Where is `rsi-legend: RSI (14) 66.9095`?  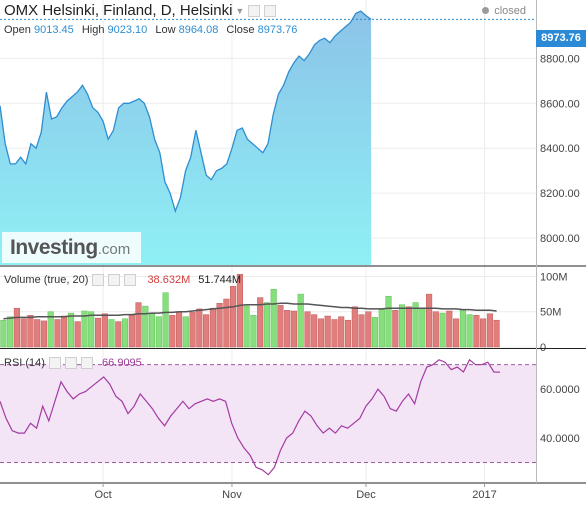
rsi-legend: RSI (14) 66.9095 is located at coordinates (73, 363).